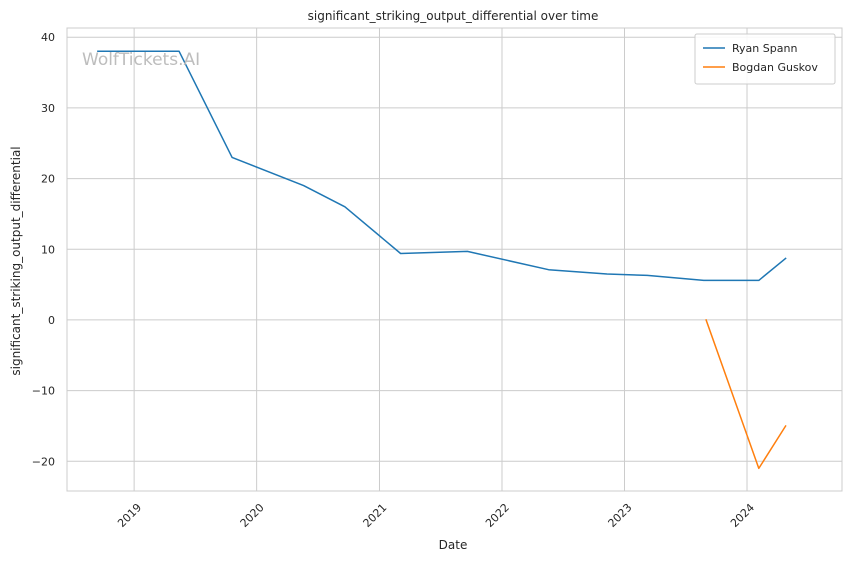 This screenshot has width=850, height=561. What do you see at coordinates (48, 179) in the screenshot?
I see `y-tick-label: 20` at bounding box center [48, 179].